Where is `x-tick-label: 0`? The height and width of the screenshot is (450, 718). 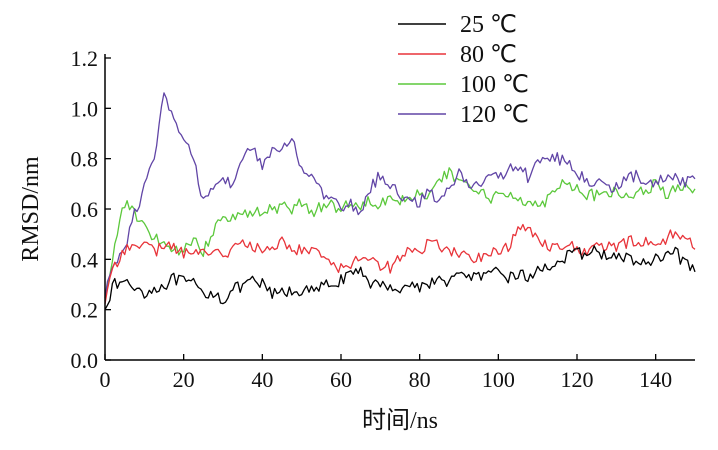 x-tick-label: 0 is located at coordinates (105, 379).